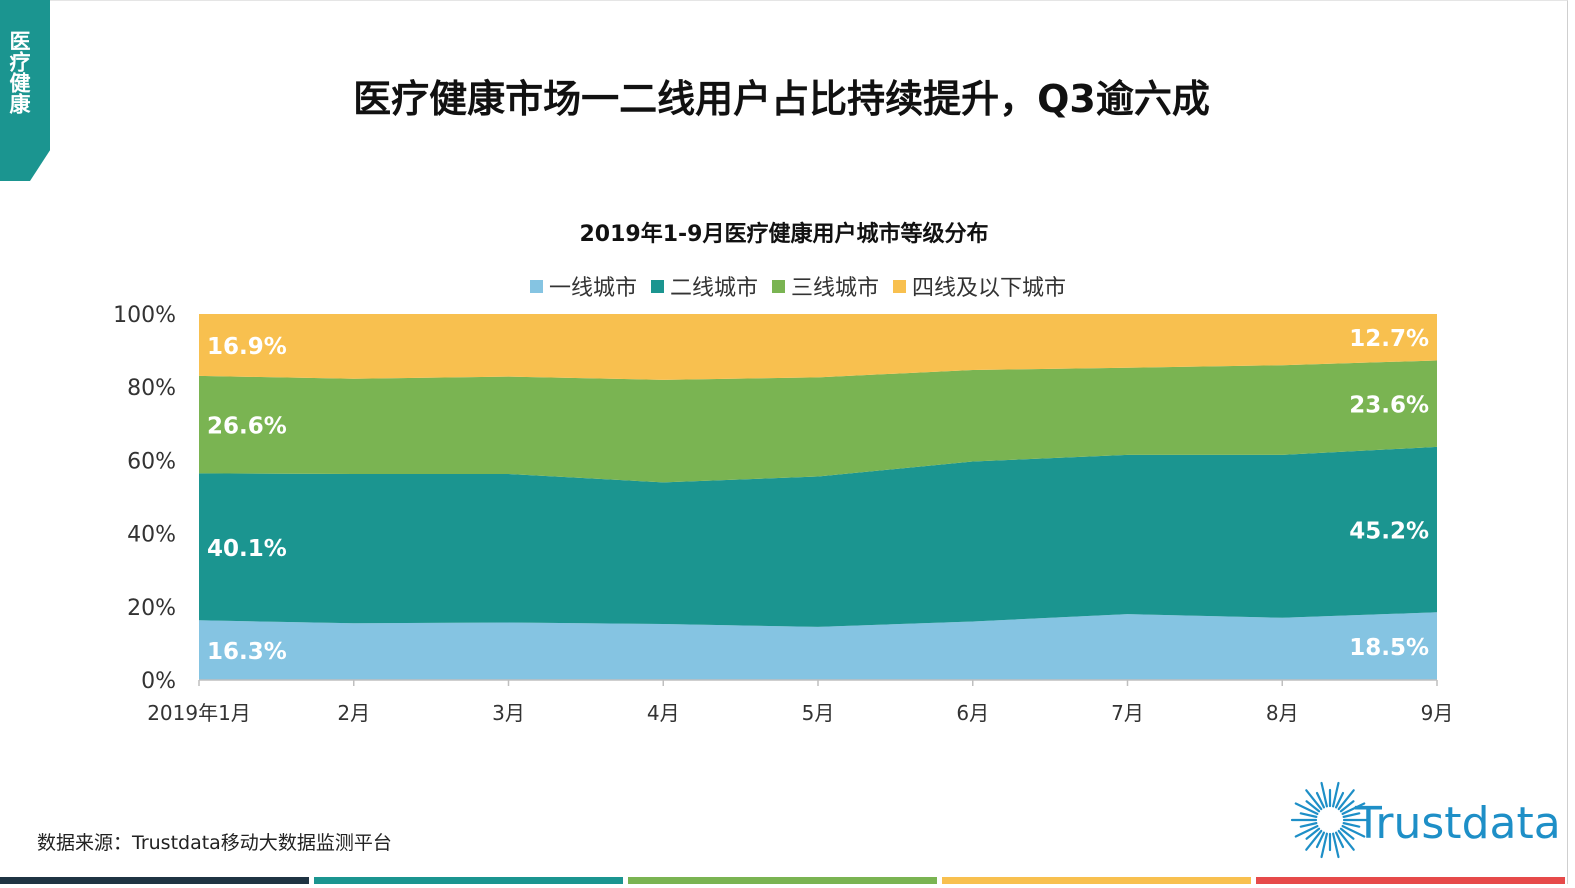 The image size is (1575, 888). I want to click on data-label-last: 12.7%, so click(1389, 339).